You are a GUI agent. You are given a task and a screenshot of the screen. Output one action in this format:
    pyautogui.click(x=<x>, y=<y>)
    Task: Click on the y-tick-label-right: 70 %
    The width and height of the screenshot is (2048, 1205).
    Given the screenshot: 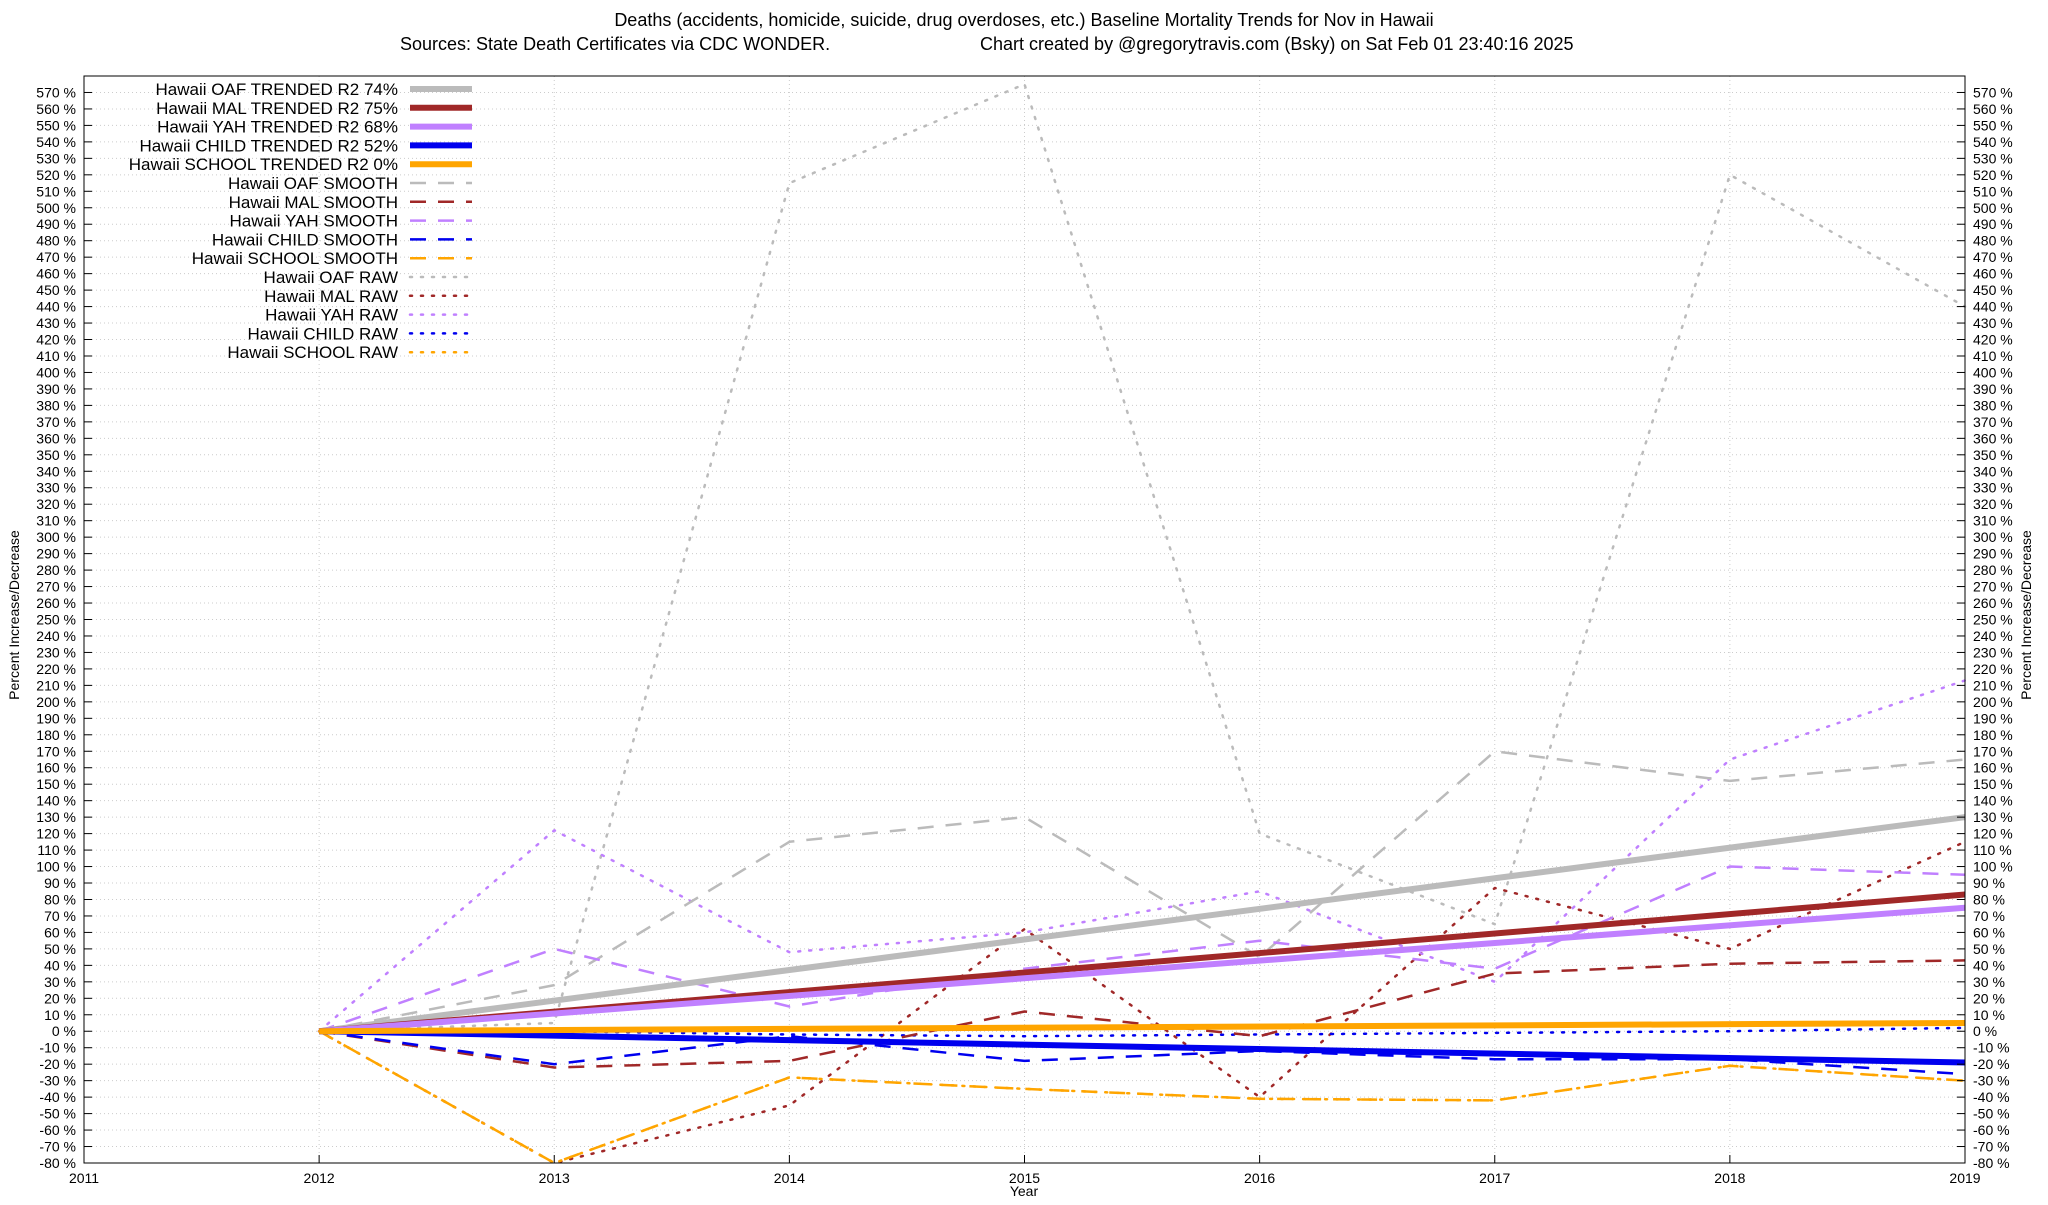 What is the action you would take?
    pyautogui.click(x=1989, y=916)
    